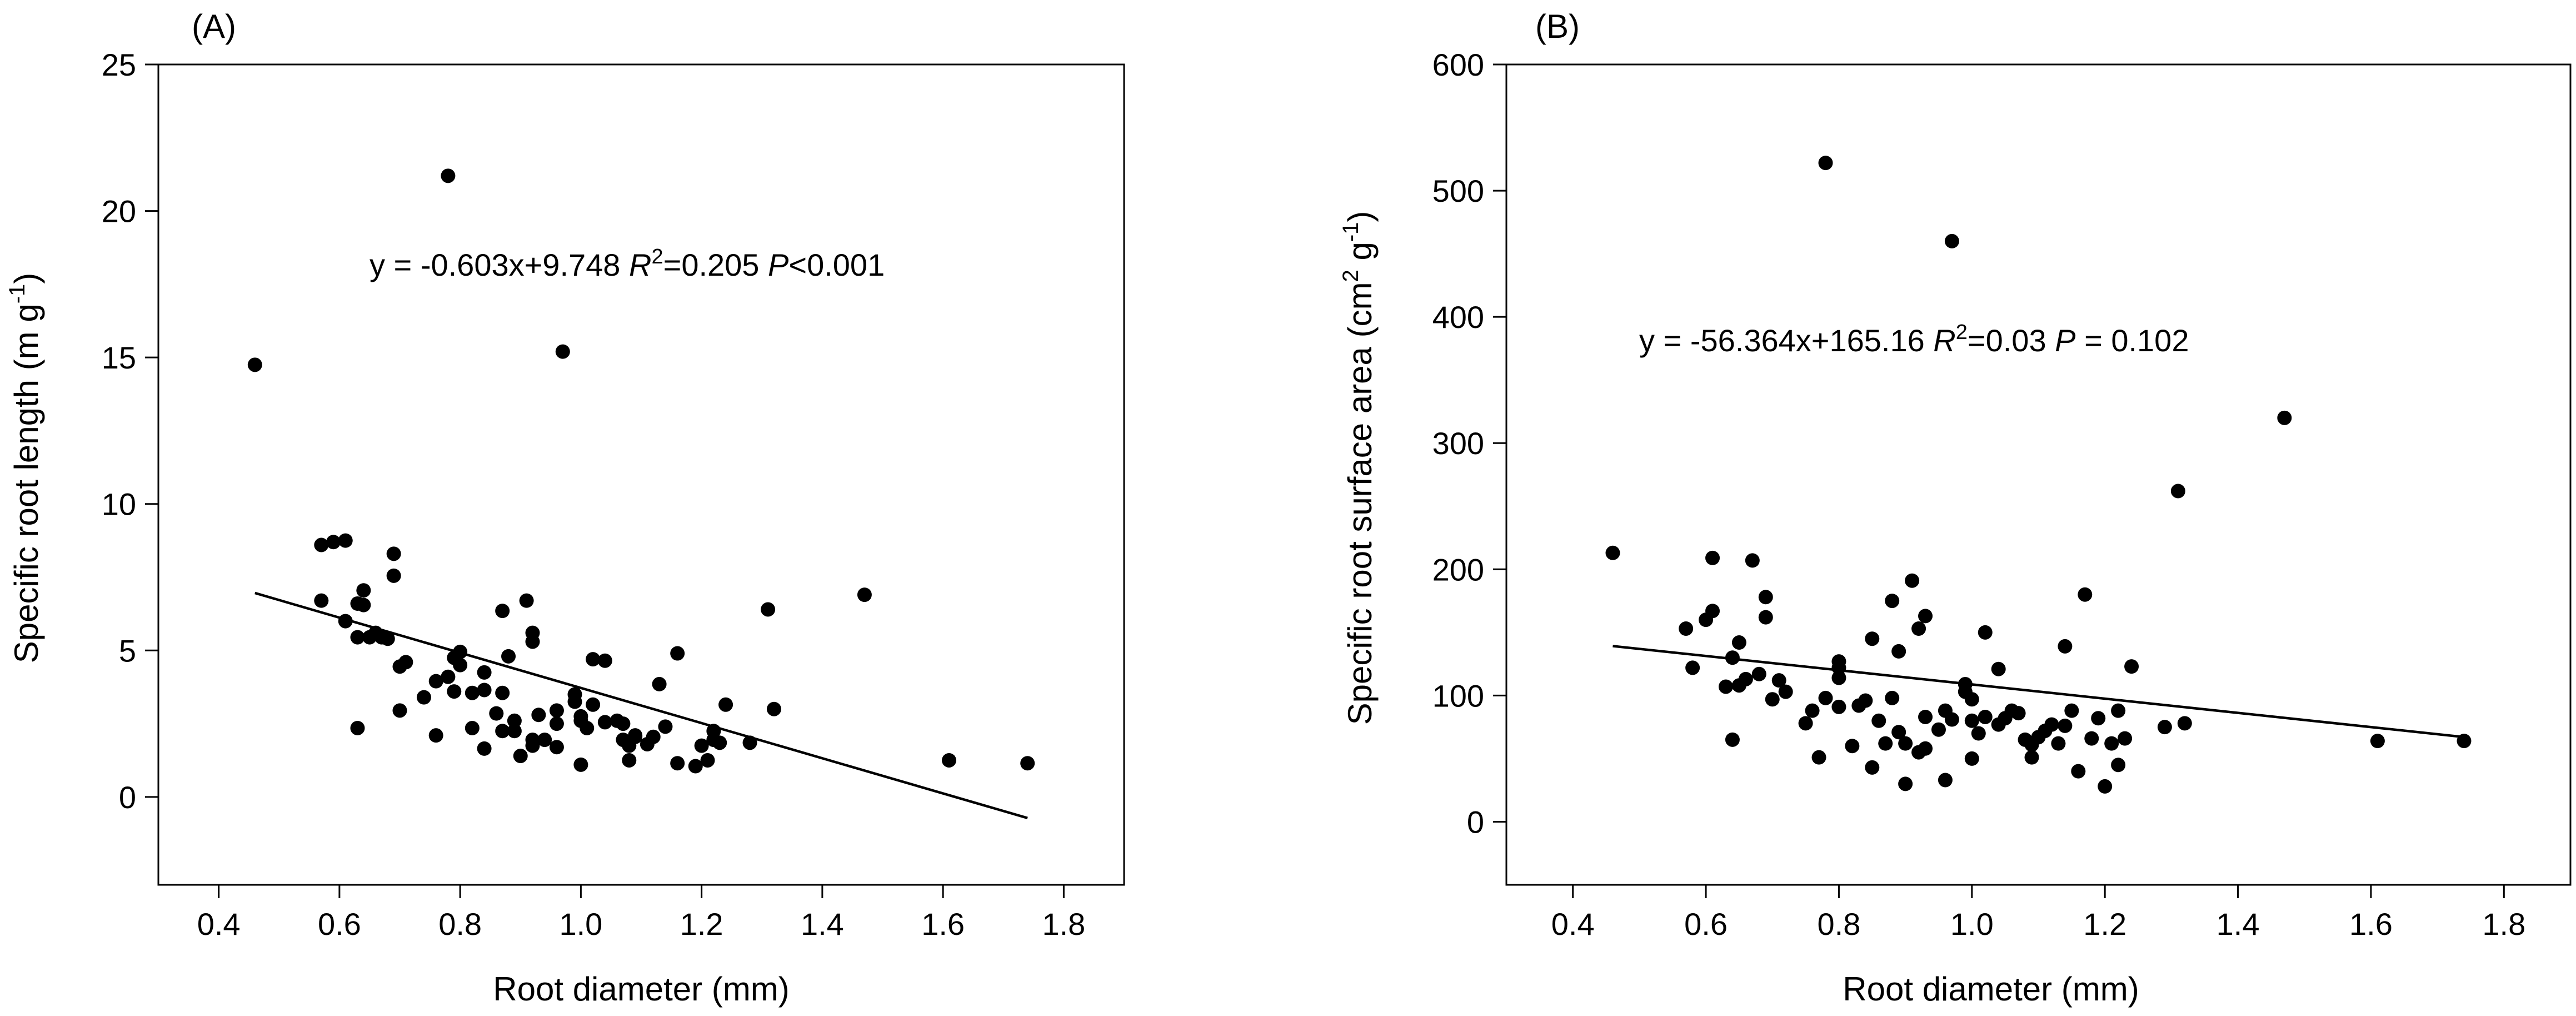 The width and height of the screenshot is (2576, 1016). What do you see at coordinates (2038, 913) in the screenshot?
I see `panel-b-x-ticks: 0.4 0.6 0.8 1.0 1.2 1.4 1.6 1.8` at bounding box center [2038, 913].